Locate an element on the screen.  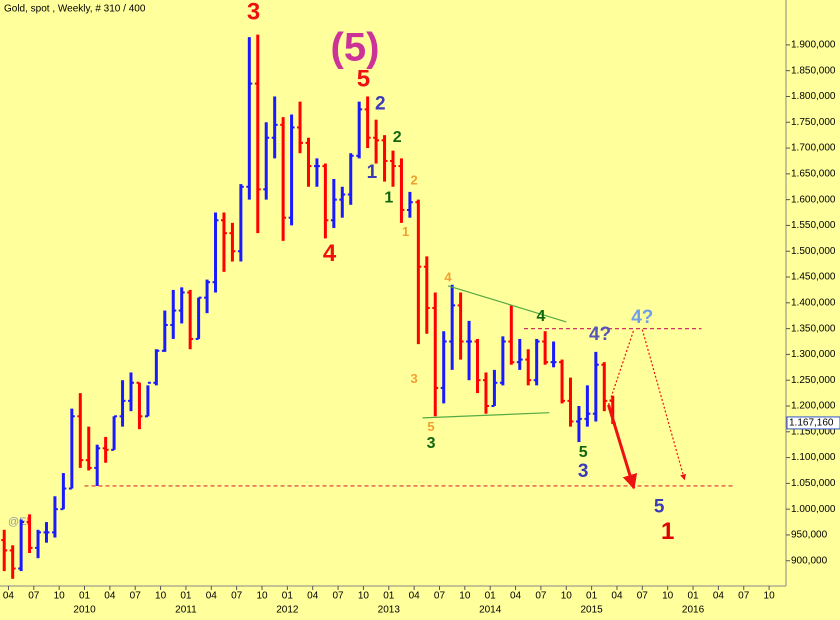
year-label: 2016 is located at coordinates (693, 610).